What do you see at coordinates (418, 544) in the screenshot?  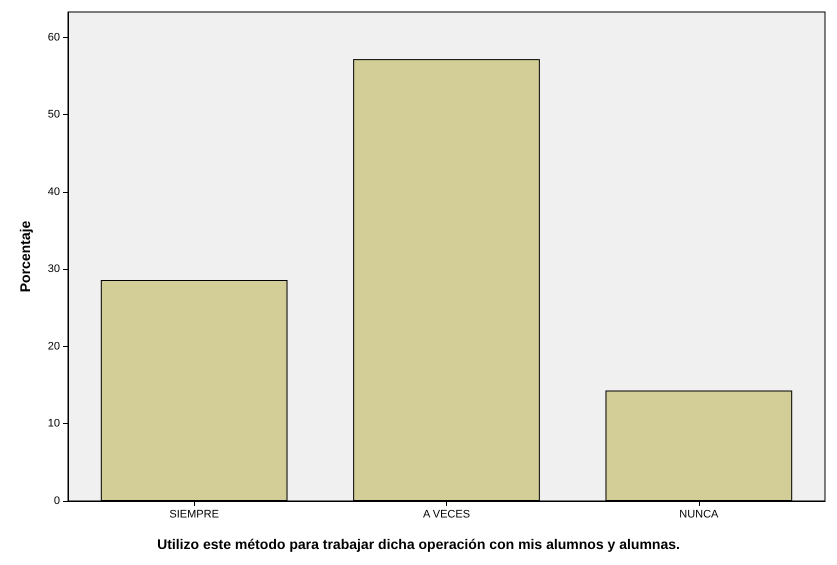 I see `x-axis-title: Utilizo este método para trabajar dicha operación con mis alumnos y alumnas.` at bounding box center [418, 544].